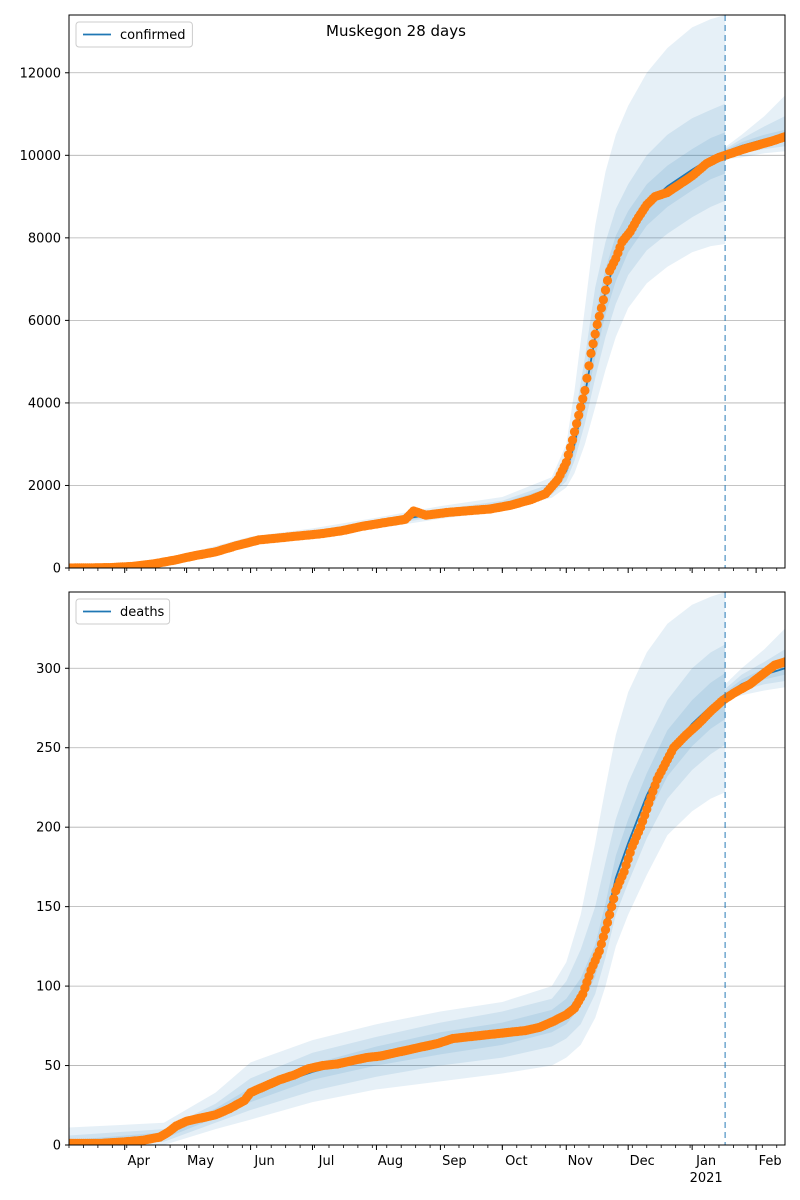 This screenshot has width=800, height=1200. Describe the element at coordinates (755, 664) in the screenshot. I see `band-outer` at that location.